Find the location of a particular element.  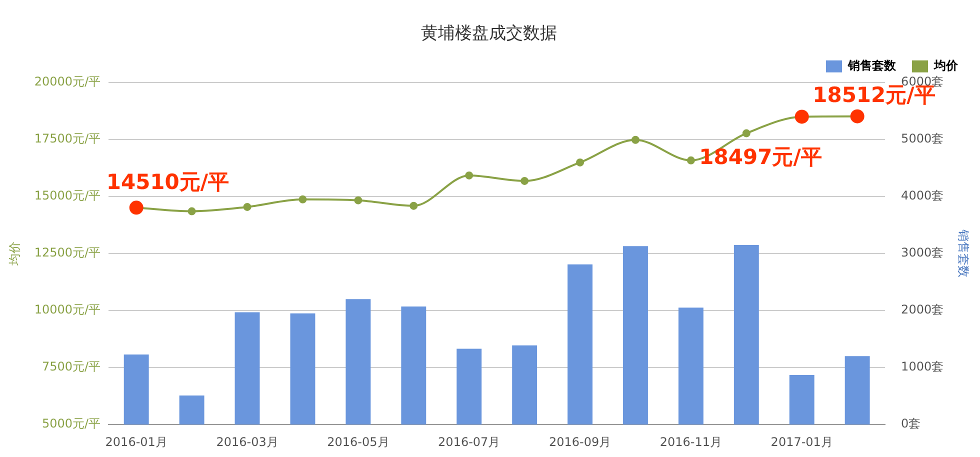

x-tick-label: 2017-01月 is located at coordinates (801, 441).